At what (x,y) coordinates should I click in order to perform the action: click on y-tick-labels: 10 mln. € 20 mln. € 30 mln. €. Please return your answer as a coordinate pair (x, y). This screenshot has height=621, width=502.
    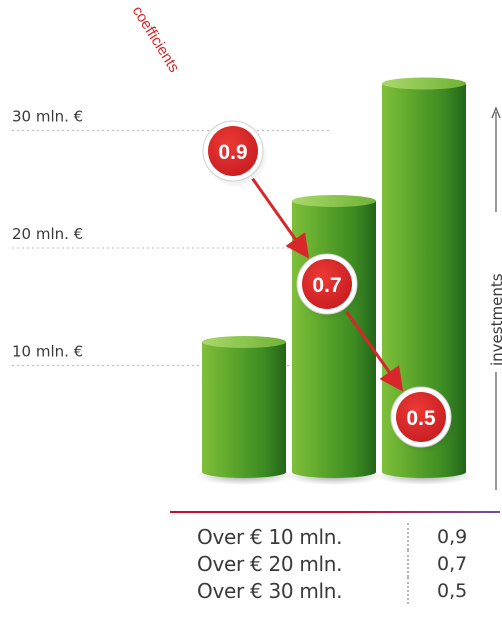
    Looking at the image, I should click on (47, 234).